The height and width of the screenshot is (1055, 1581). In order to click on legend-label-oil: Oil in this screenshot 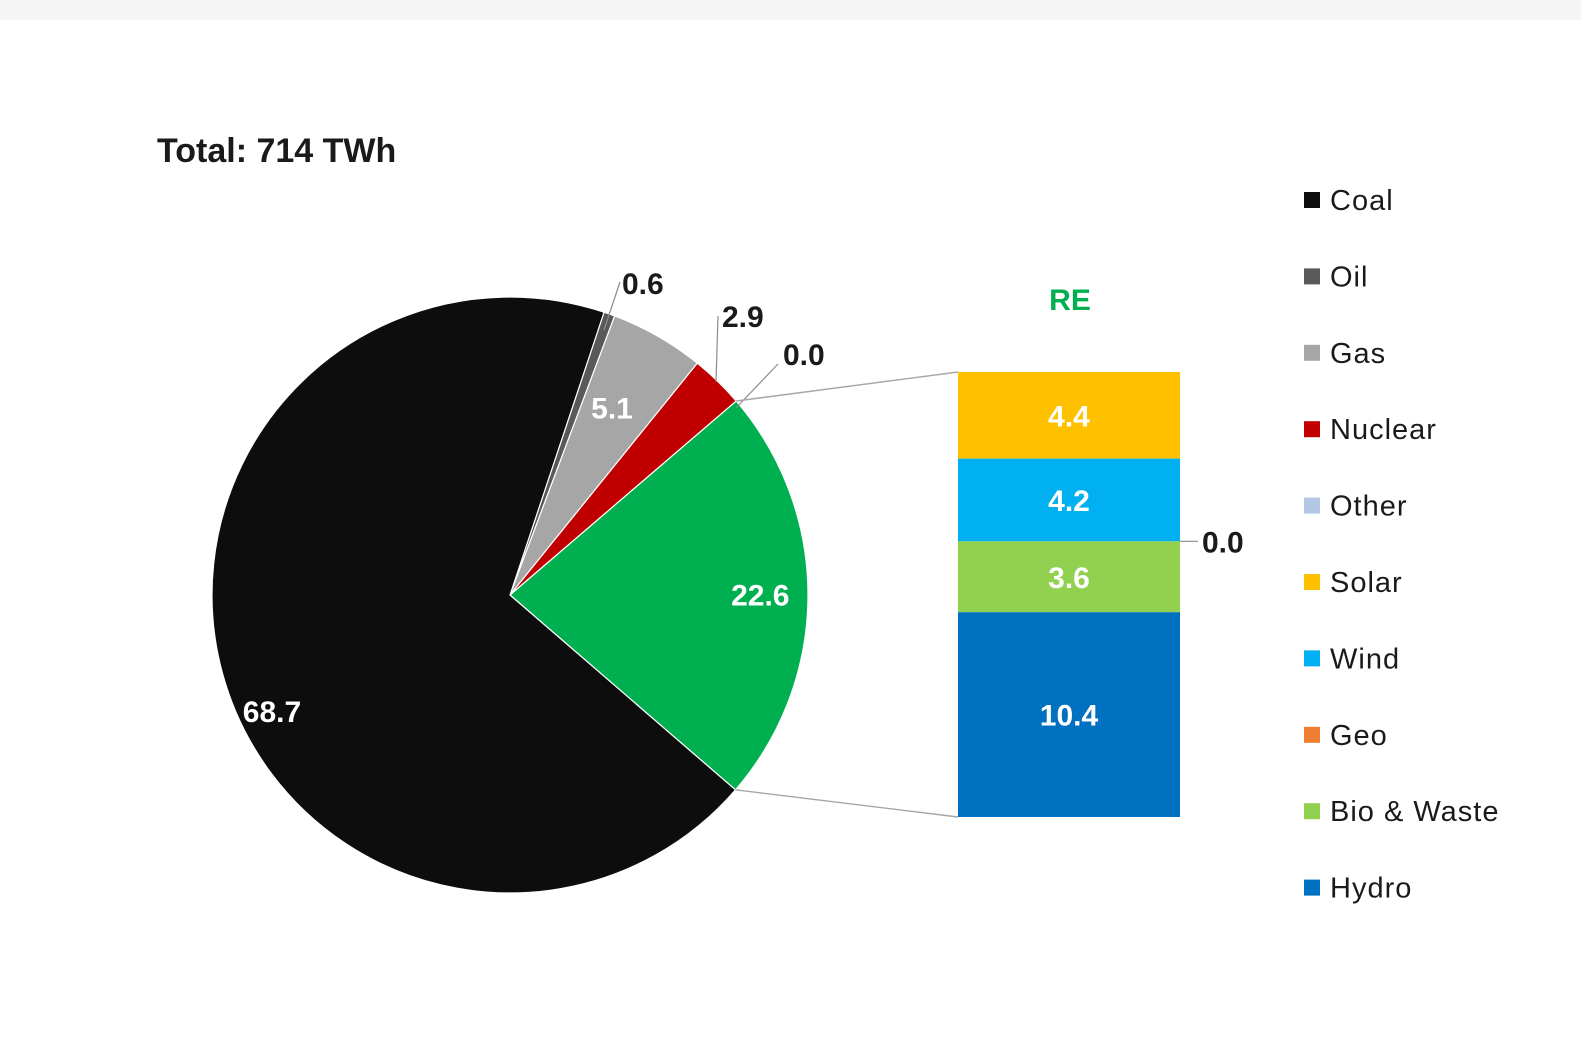, I will do `click(1349, 277)`.